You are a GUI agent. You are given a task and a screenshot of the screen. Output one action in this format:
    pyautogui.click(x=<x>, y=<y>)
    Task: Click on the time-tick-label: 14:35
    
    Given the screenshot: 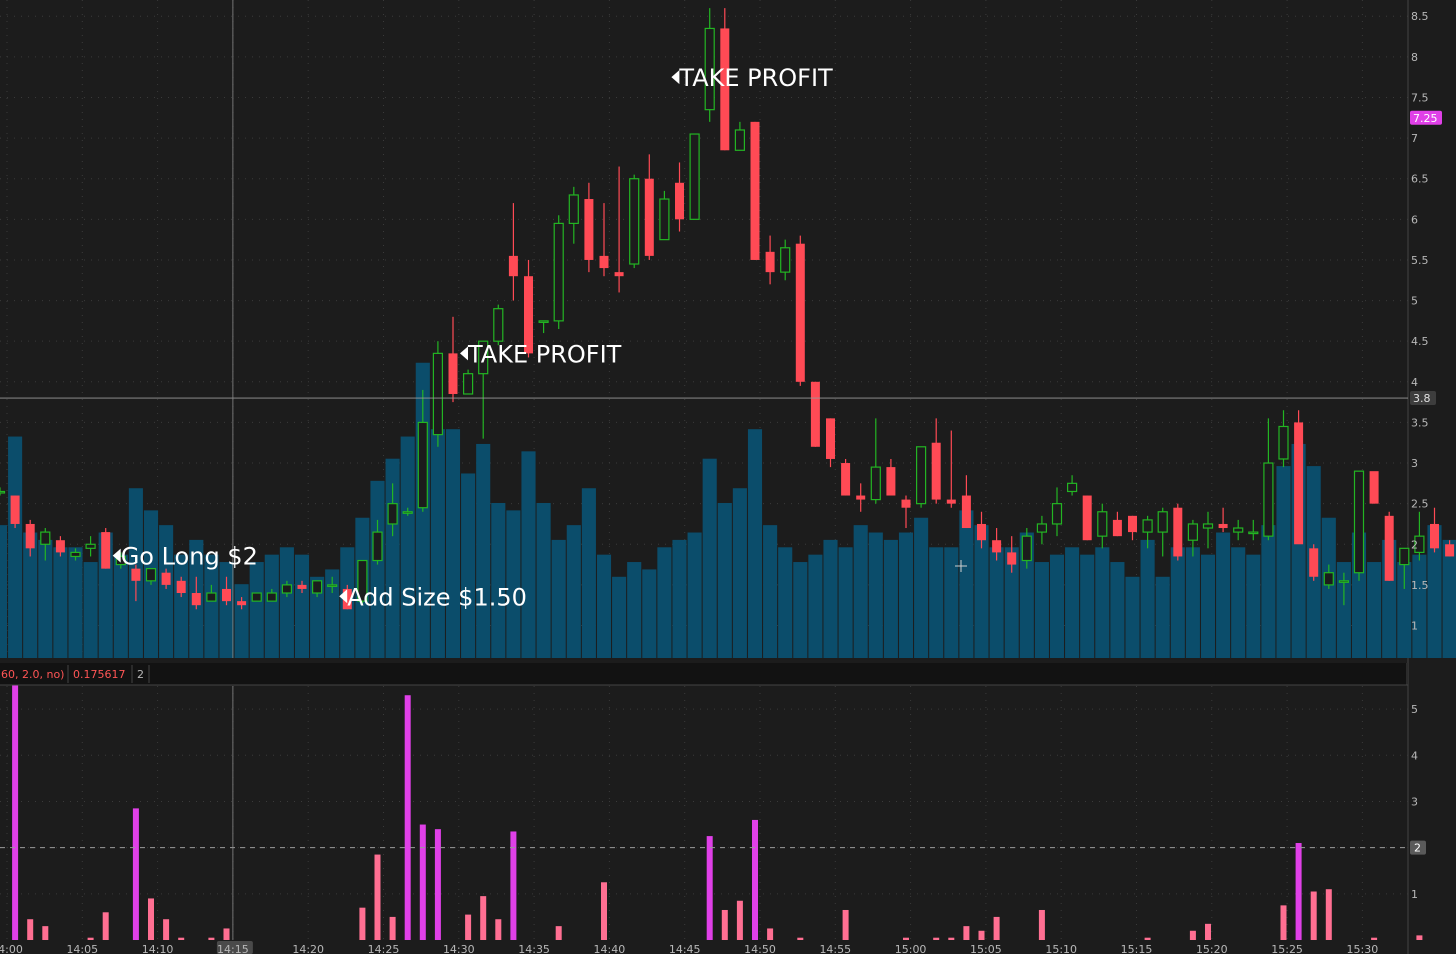 What is the action you would take?
    pyautogui.click(x=534, y=948)
    